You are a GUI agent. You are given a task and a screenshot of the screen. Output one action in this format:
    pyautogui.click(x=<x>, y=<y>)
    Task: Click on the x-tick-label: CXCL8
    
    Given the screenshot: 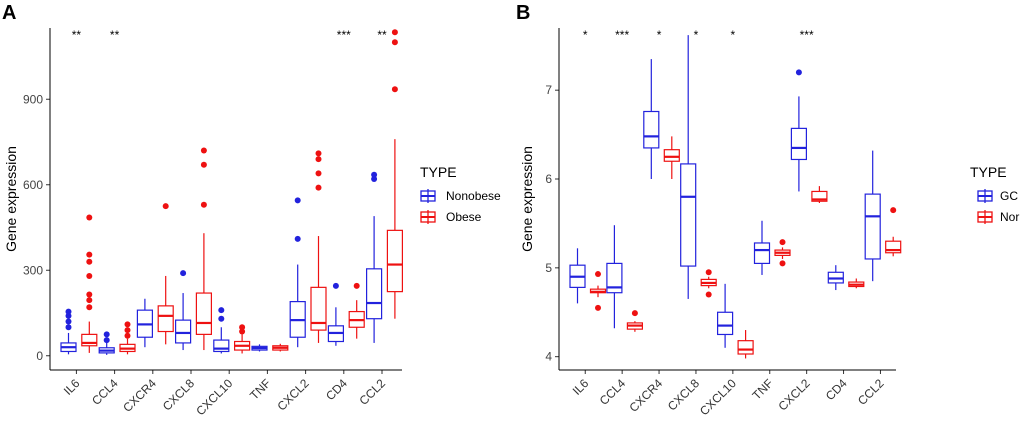 What is the action you would take?
    pyautogui.click(x=178, y=394)
    